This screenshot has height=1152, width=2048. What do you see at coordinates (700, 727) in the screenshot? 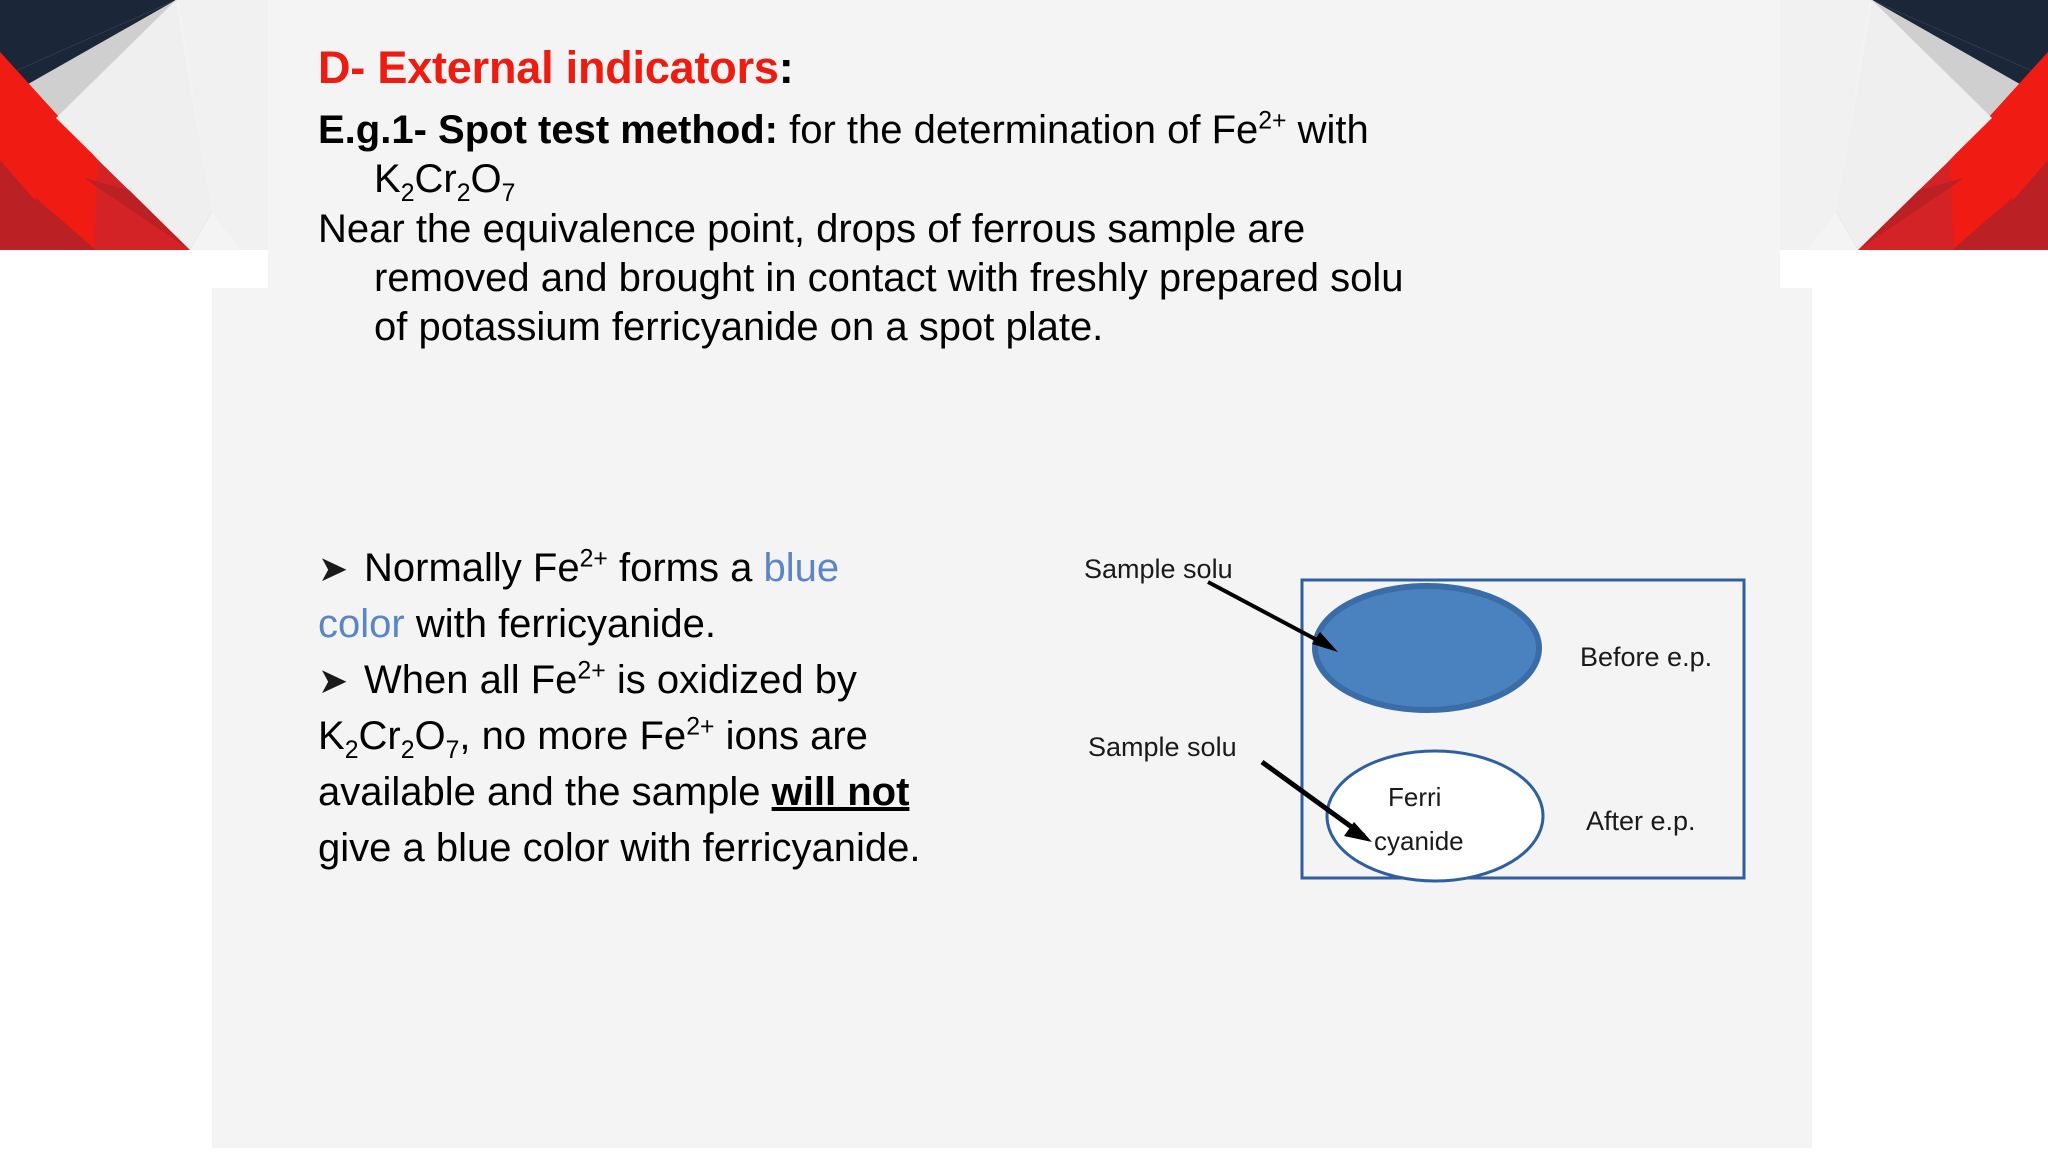
I see `bullet-2-charge-2: 2+` at bounding box center [700, 727].